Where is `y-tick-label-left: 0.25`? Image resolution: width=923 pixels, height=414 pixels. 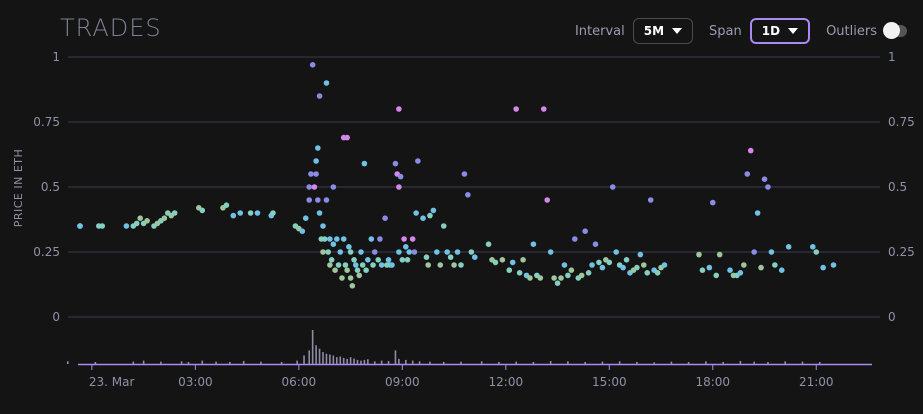
y-tick-label-left: 0.25 is located at coordinates (46, 252).